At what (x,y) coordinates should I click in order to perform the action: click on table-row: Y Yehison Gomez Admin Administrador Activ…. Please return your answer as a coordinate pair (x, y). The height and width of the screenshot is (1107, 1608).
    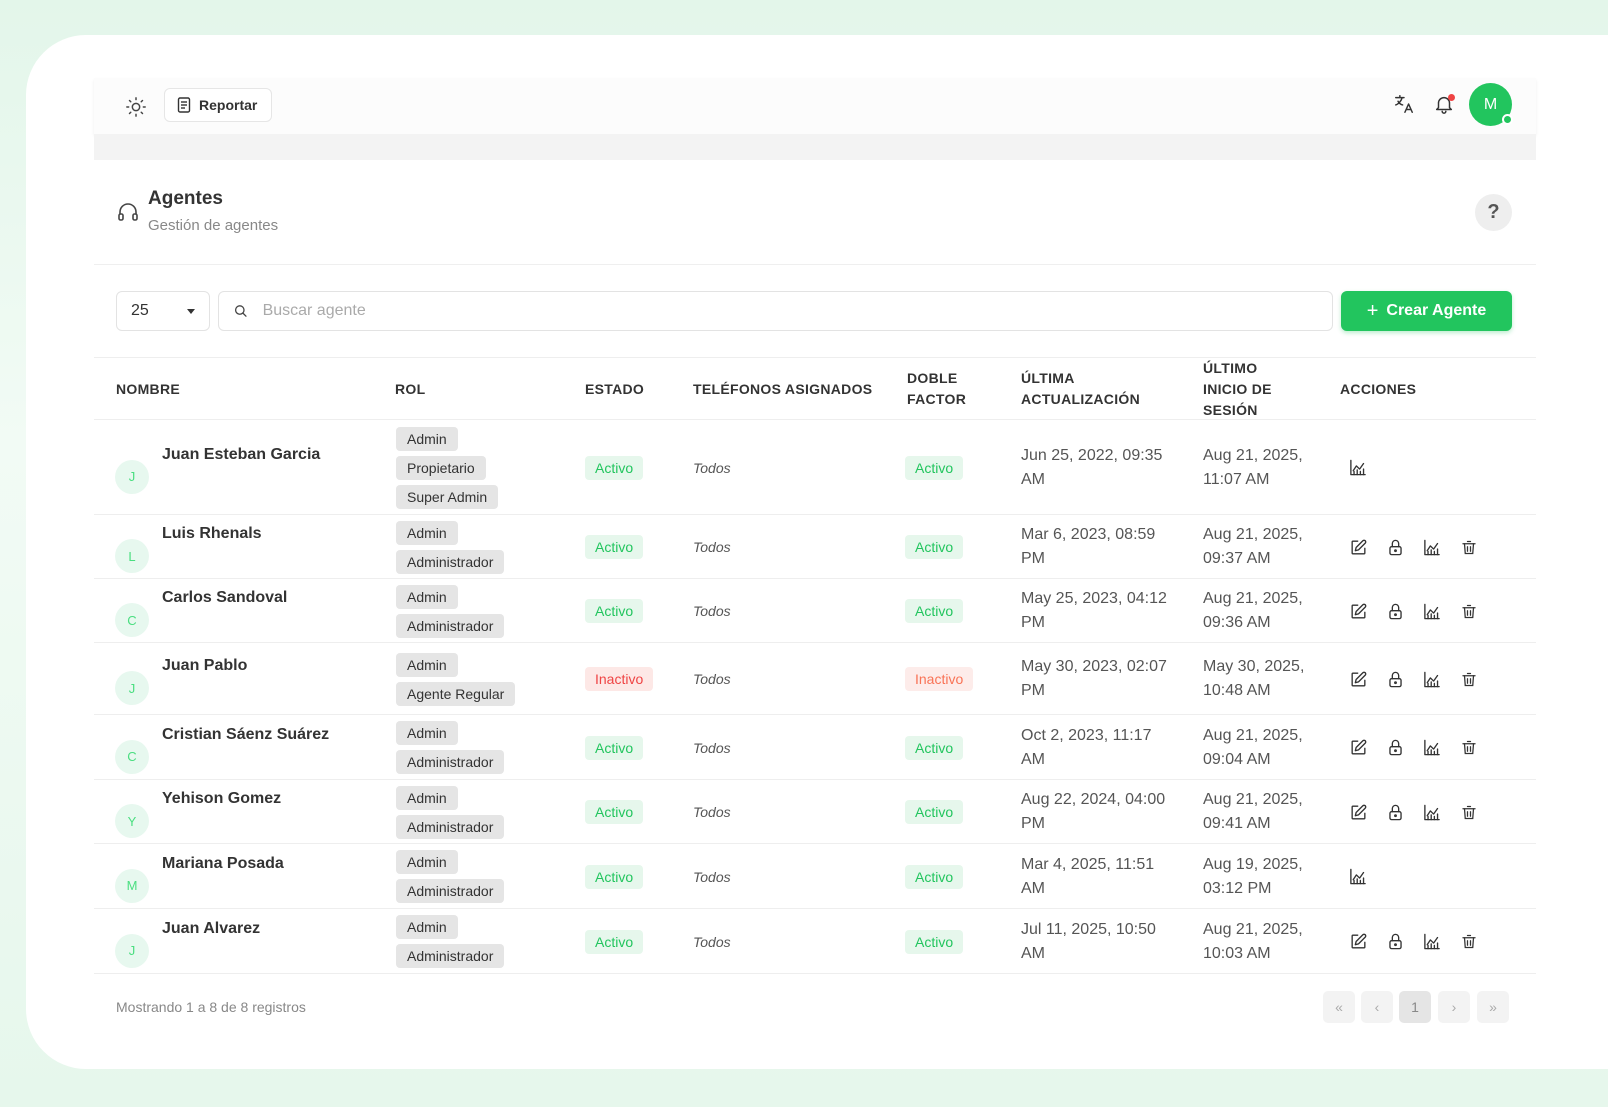
    Looking at the image, I should click on (815, 812).